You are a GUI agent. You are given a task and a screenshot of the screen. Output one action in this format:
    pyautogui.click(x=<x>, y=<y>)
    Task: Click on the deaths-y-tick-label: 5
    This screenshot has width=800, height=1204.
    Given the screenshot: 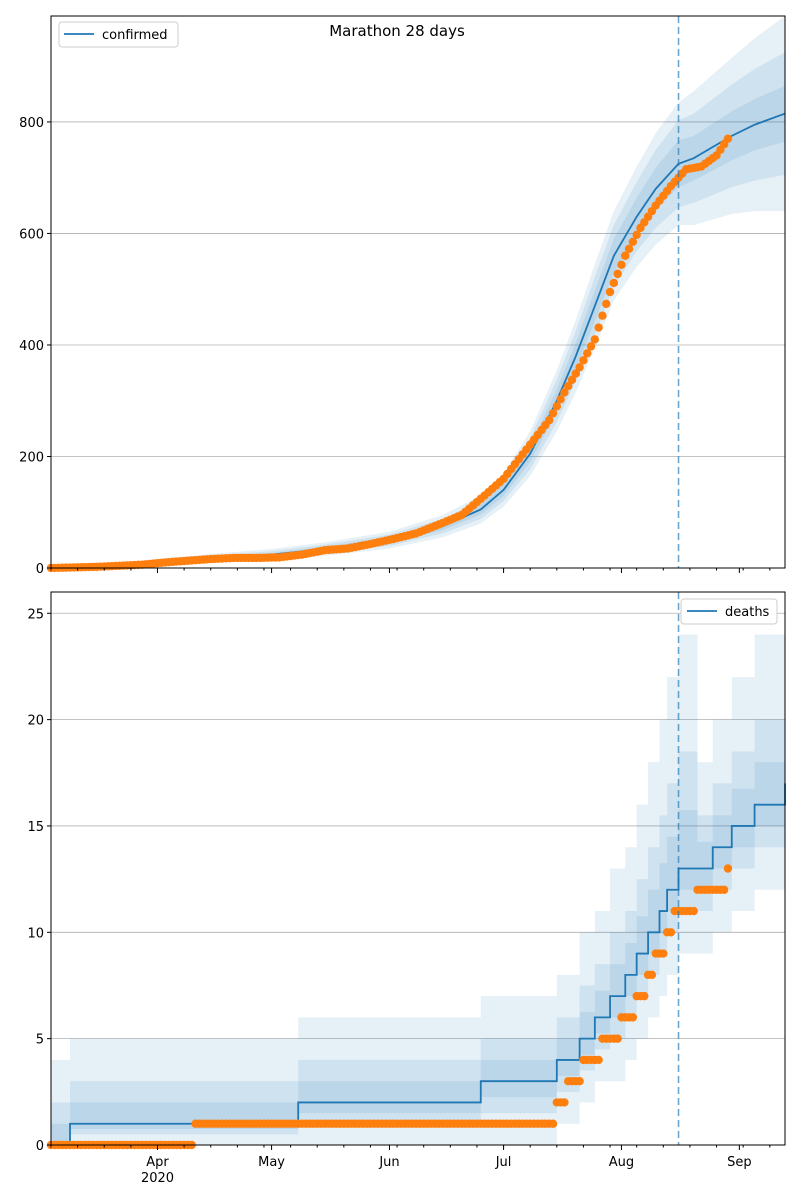 What is the action you would take?
    pyautogui.click(x=40, y=1040)
    